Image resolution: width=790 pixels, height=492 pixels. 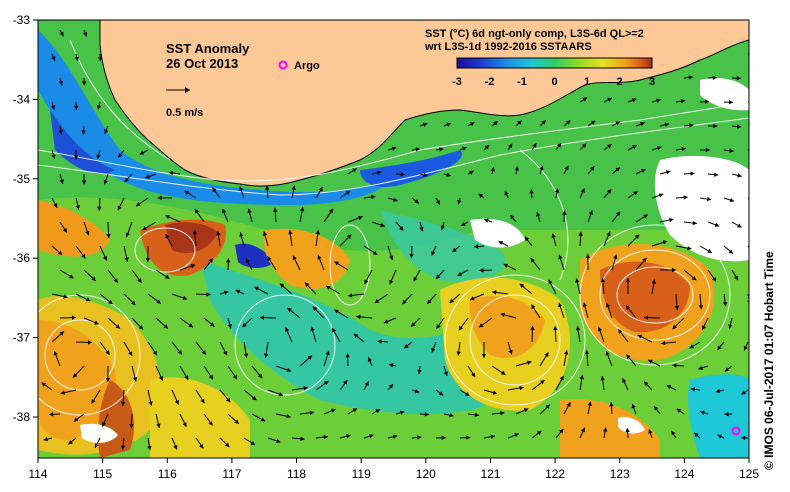 I want to click on sst-warmer-west, so click(x=77, y=380).